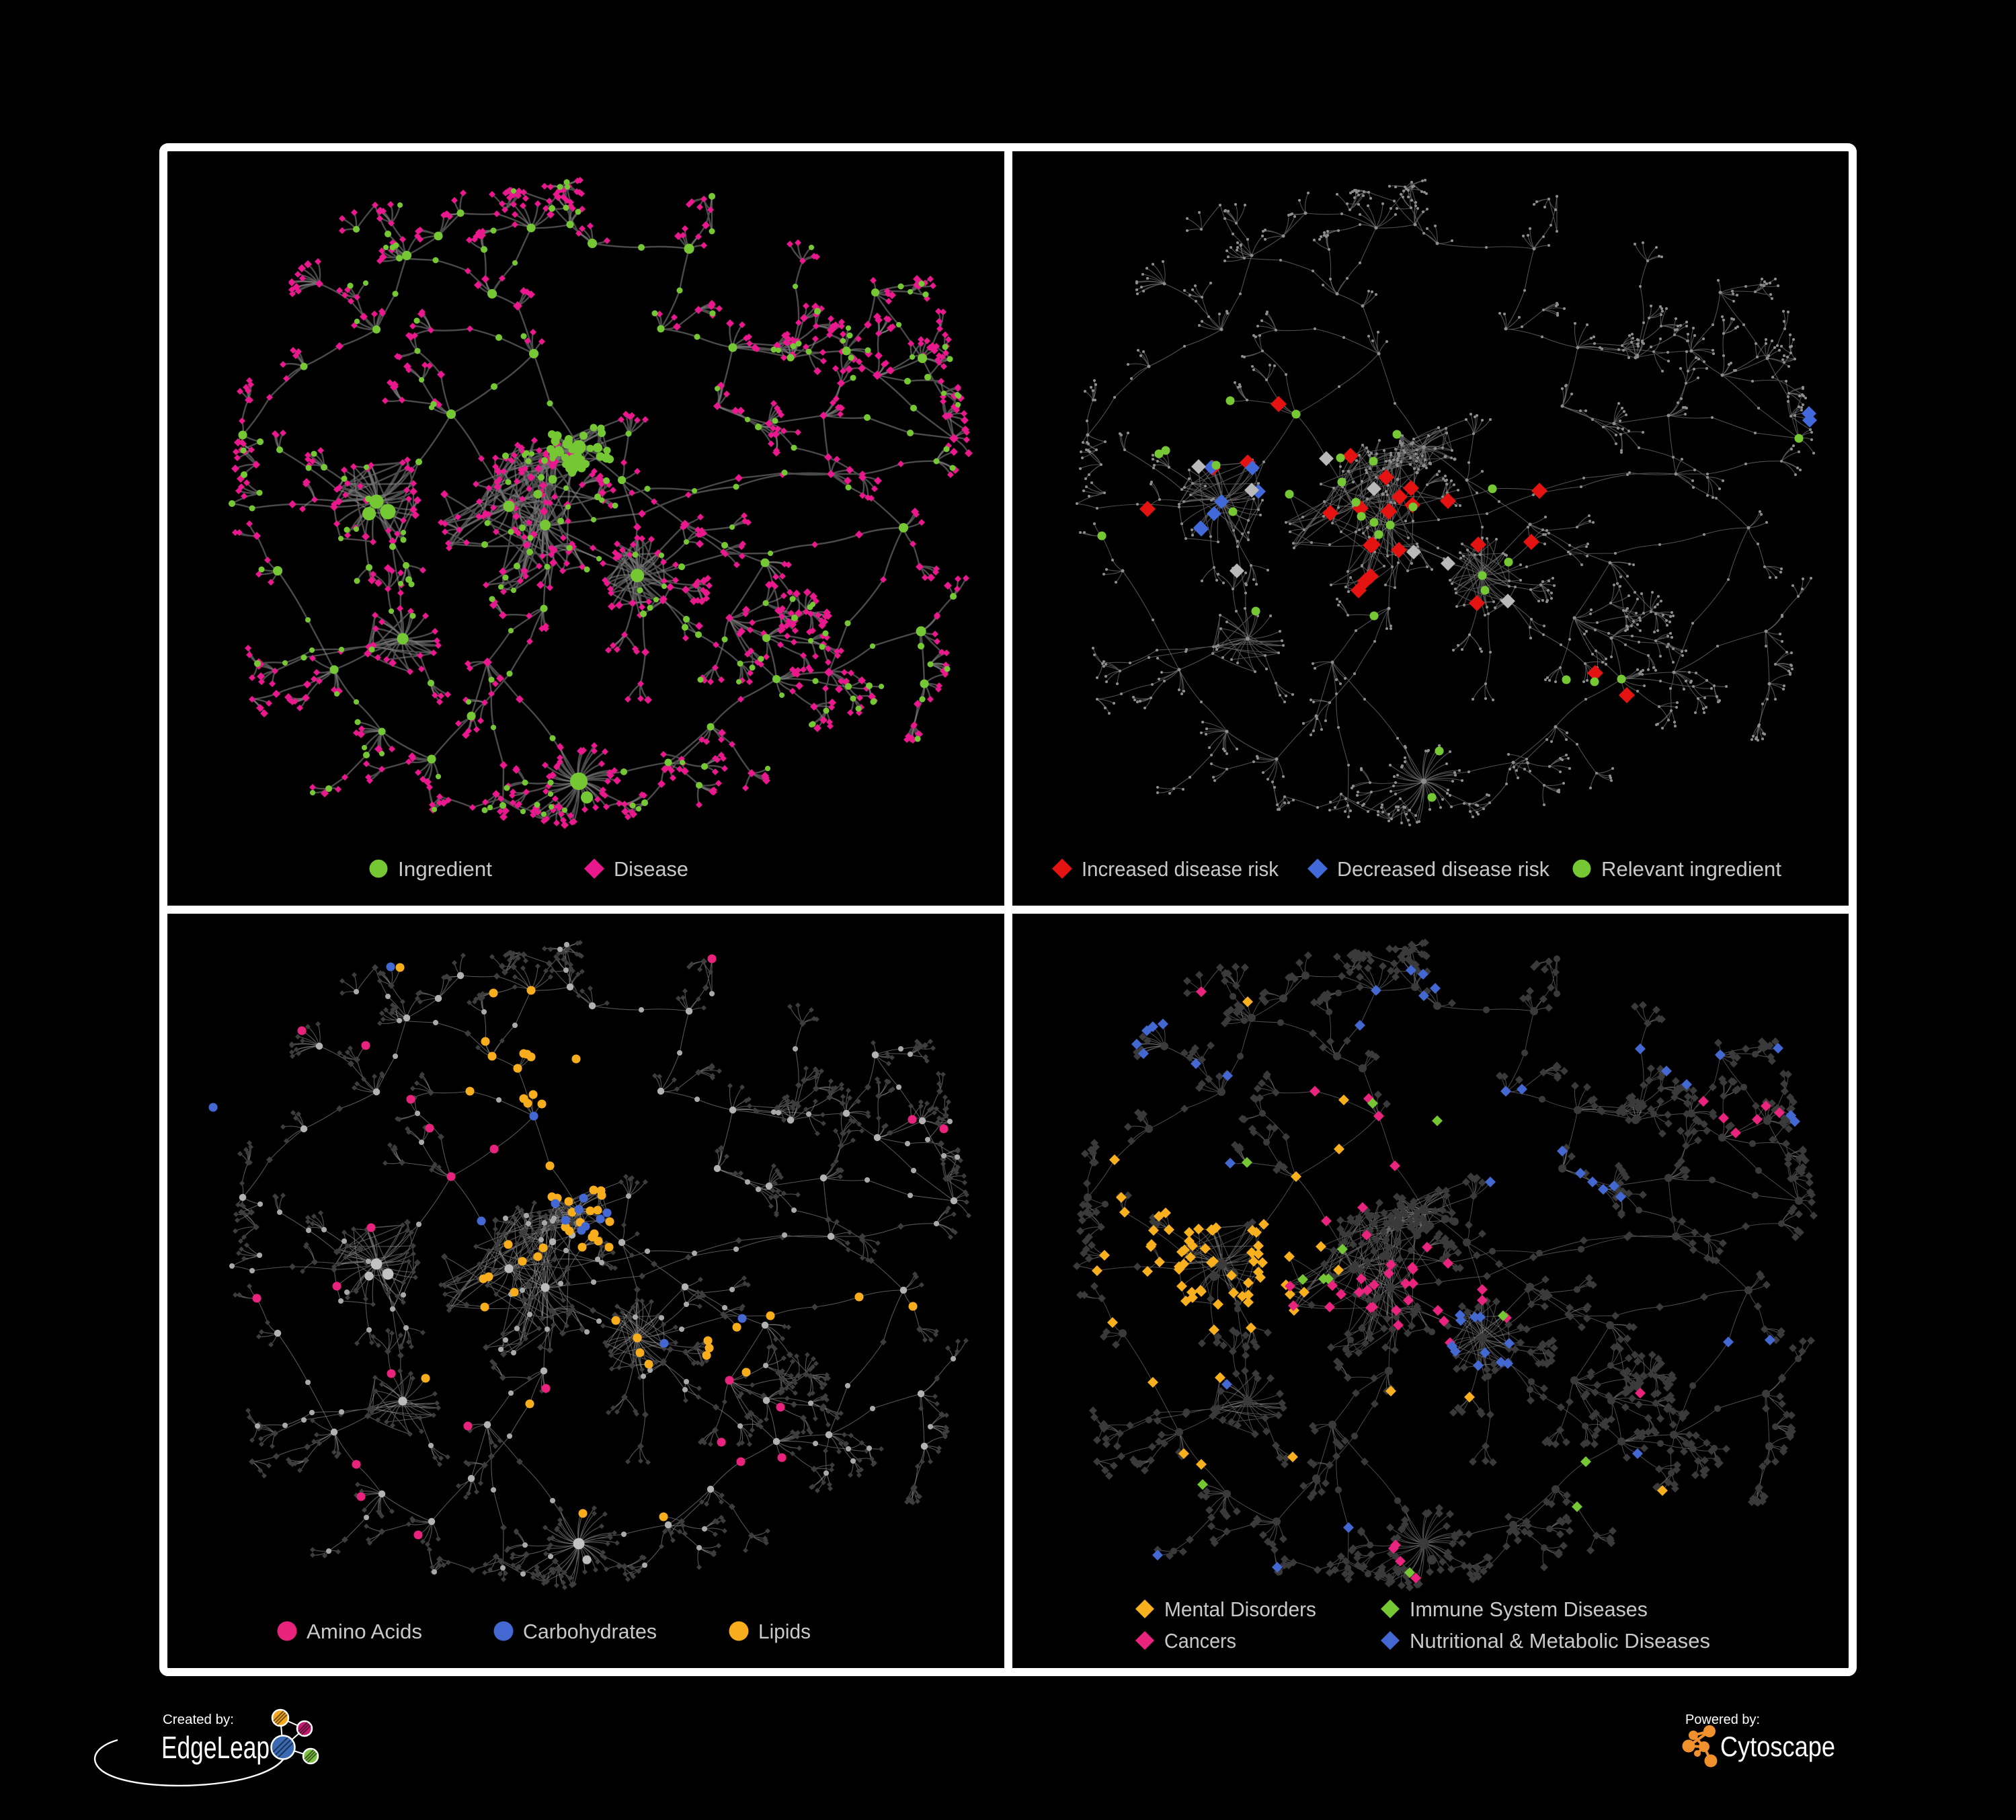 This screenshot has height=1820, width=2016. What do you see at coordinates (784, 1631) in the screenshot?
I see `svg-text: Lipids` at bounding box center [784, 1631].